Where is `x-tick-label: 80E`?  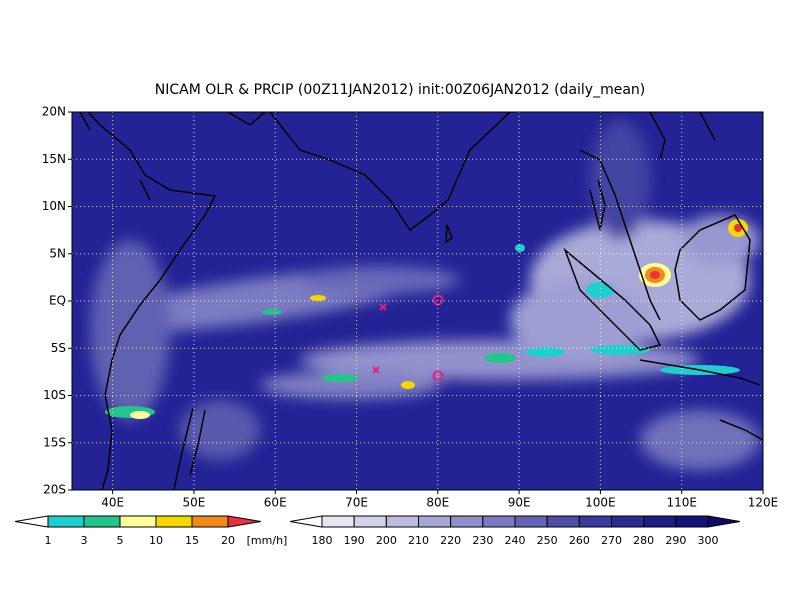
x-tick-label: 80E is located at coordinates (437, 503).